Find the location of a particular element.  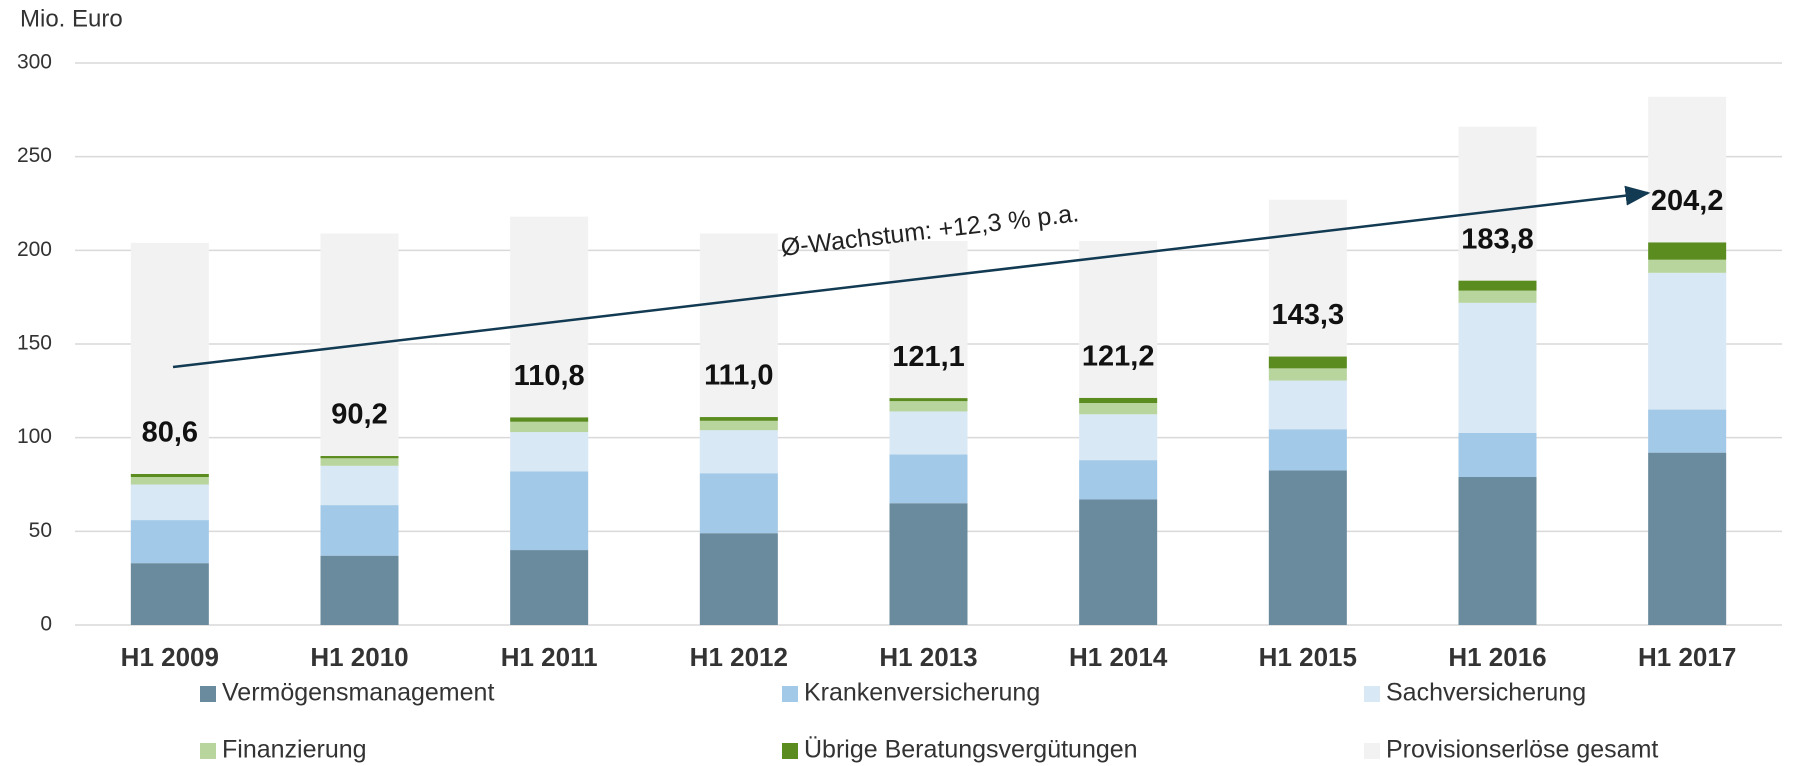

total-label: 183,8 is located at coordinates (1497, 239).